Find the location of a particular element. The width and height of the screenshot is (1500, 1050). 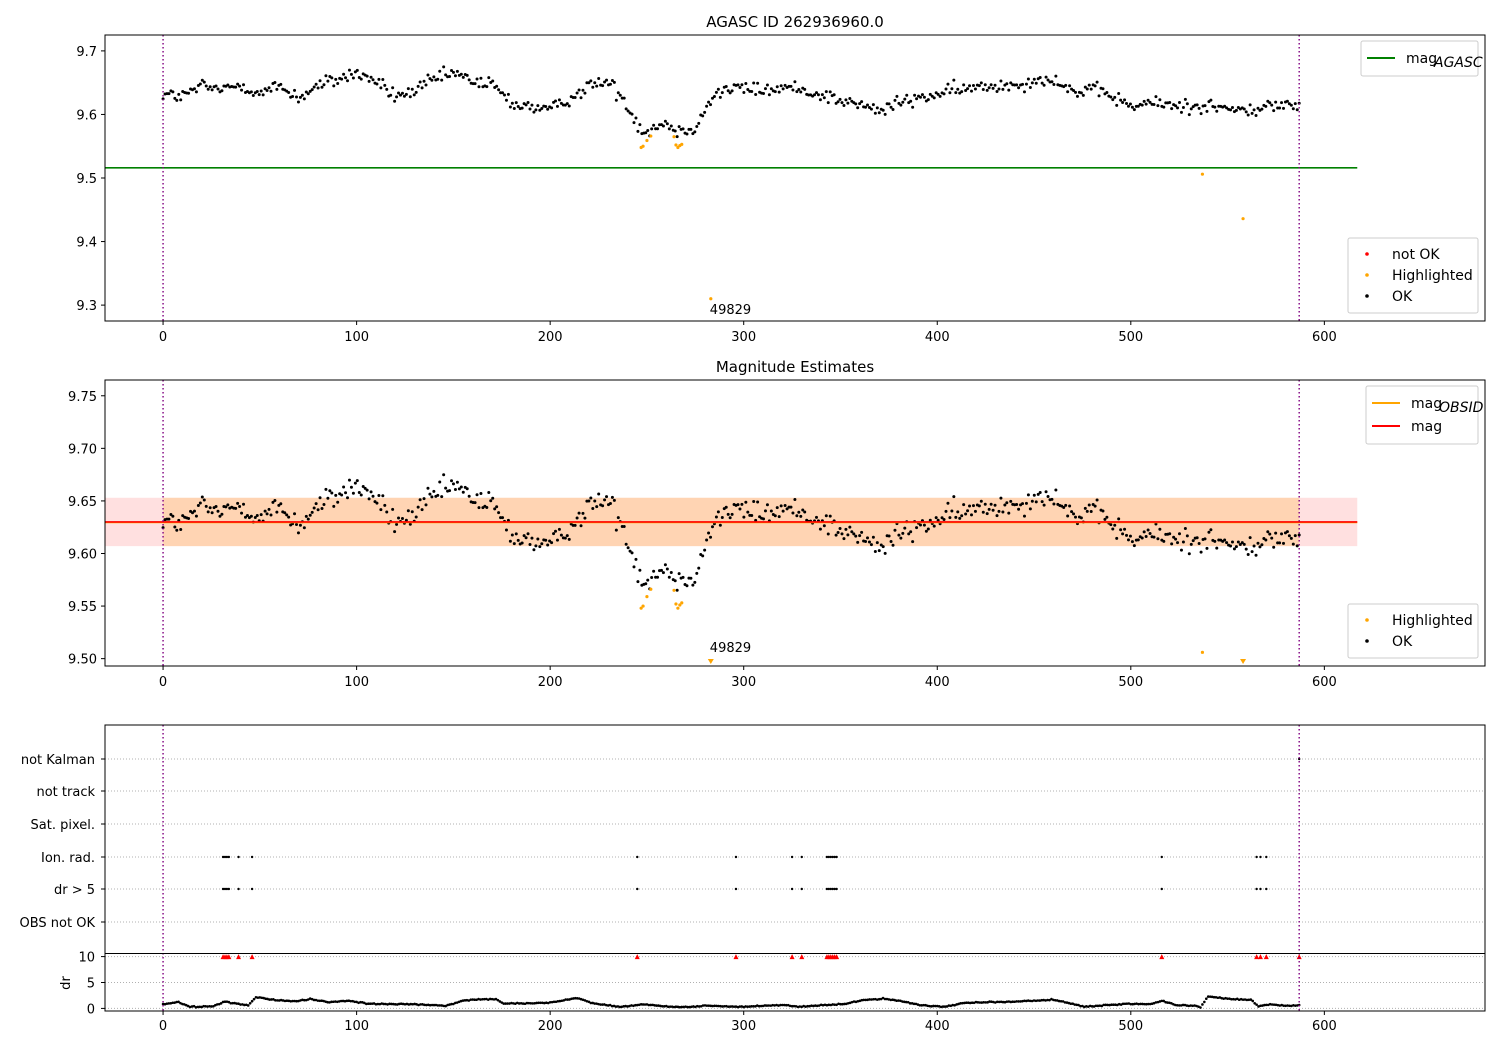

x-tick-label: 400 is located at coordinates (937, 337).